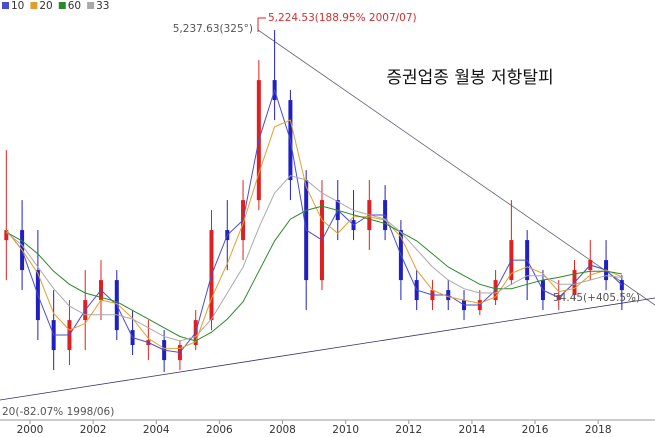  What do you see at coordinates (213, 29) in the screenshot?
I see `annotation: 5,237.63(325°)` at bounding box center [213, 29].